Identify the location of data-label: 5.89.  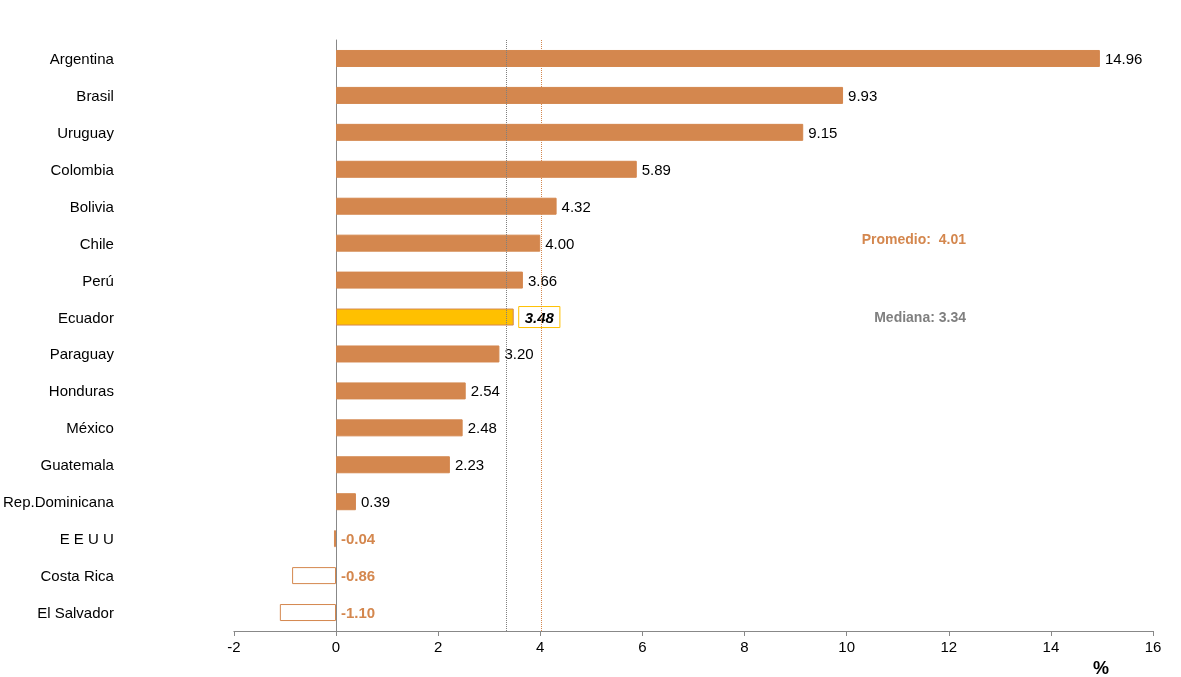
(656, 169).